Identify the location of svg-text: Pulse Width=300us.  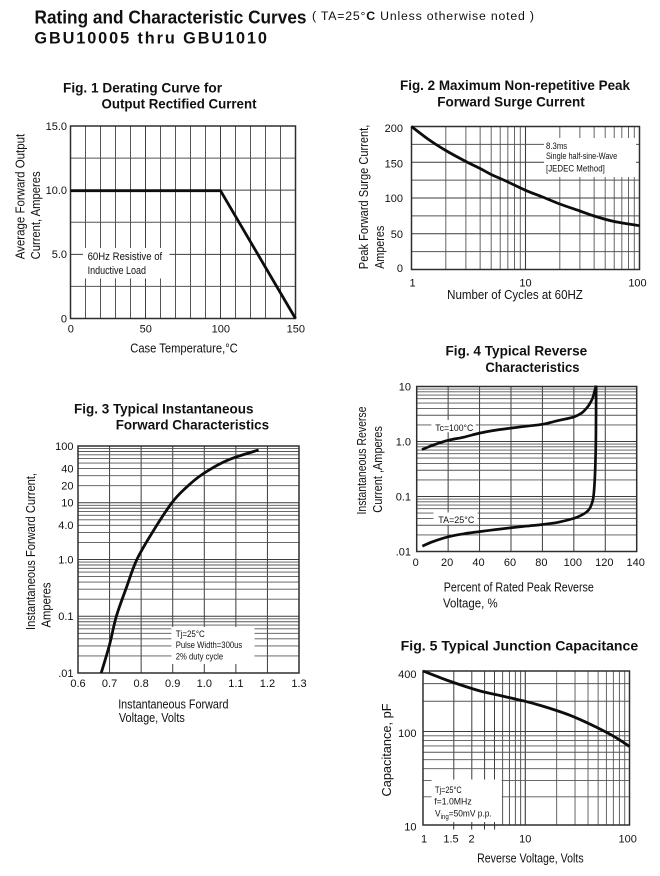
(209, 645).